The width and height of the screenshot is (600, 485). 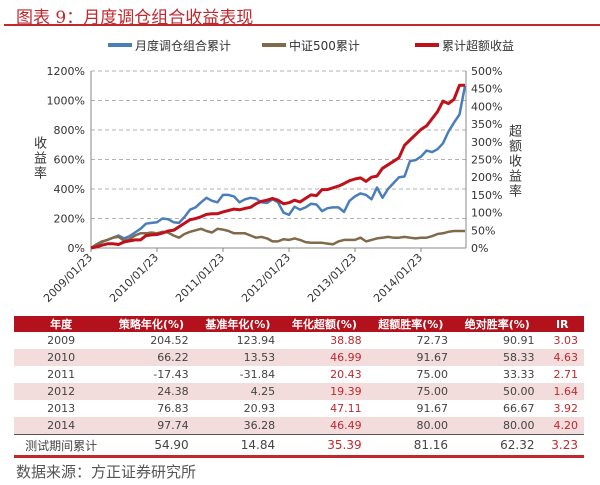 What do you see at coordinates (486, 160) in the screenshot?
I see `y2-tick-label: 250%` at bounding box center [486, 160].